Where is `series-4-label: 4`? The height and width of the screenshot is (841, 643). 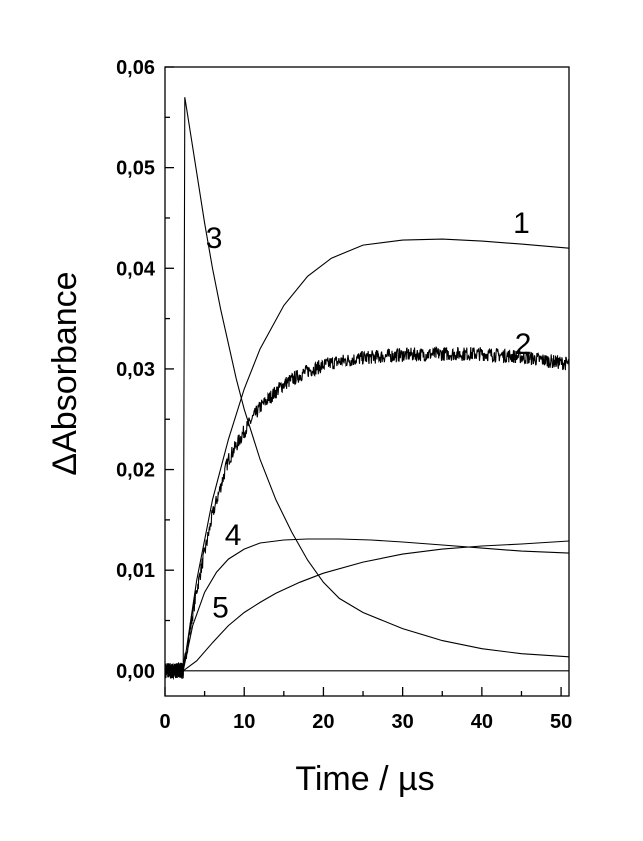 series-4-label: 4 is located at coordinates (233, 535).